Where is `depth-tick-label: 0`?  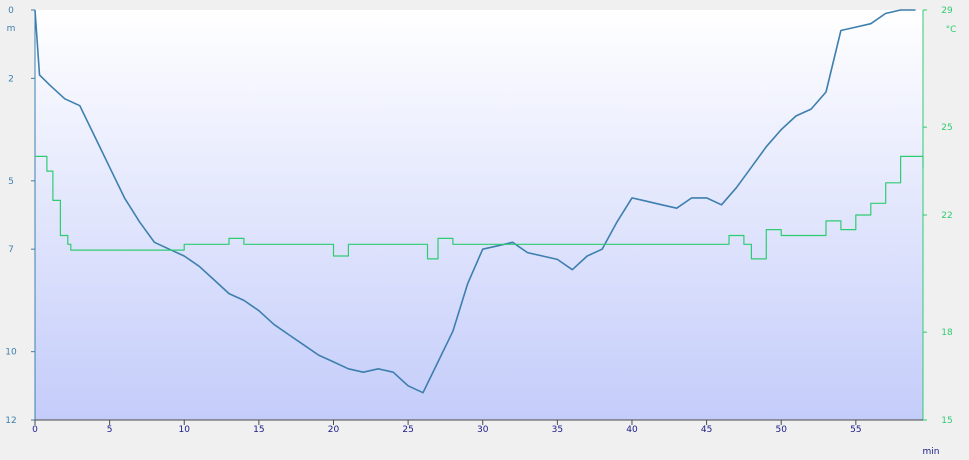 depth-tick-label: 0 is located at coordinates (11, 11).